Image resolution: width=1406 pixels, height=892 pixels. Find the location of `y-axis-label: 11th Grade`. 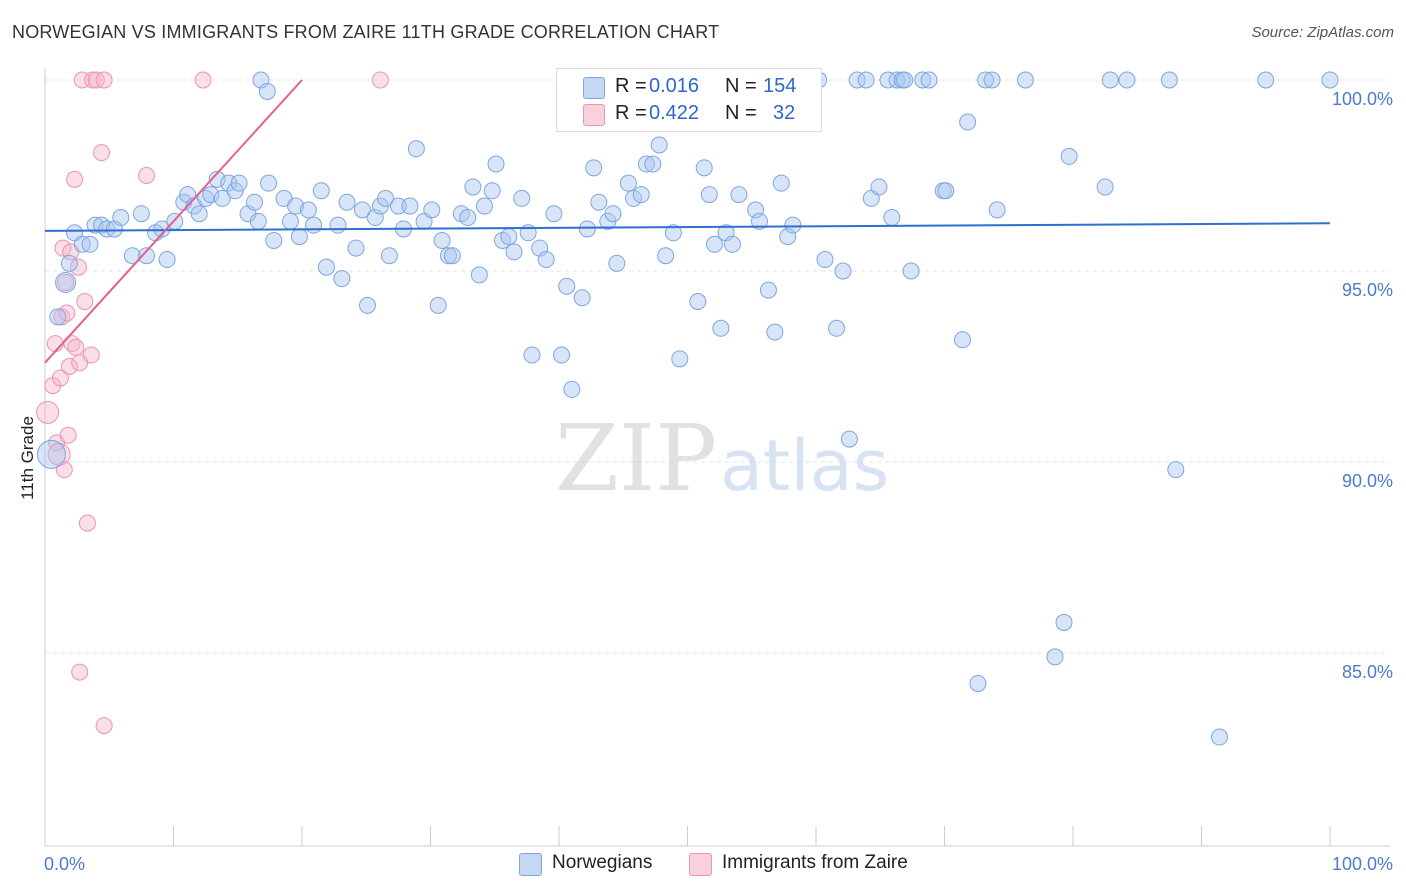

y-axis-label: 11th Grade is located at coordinates (27, 458).